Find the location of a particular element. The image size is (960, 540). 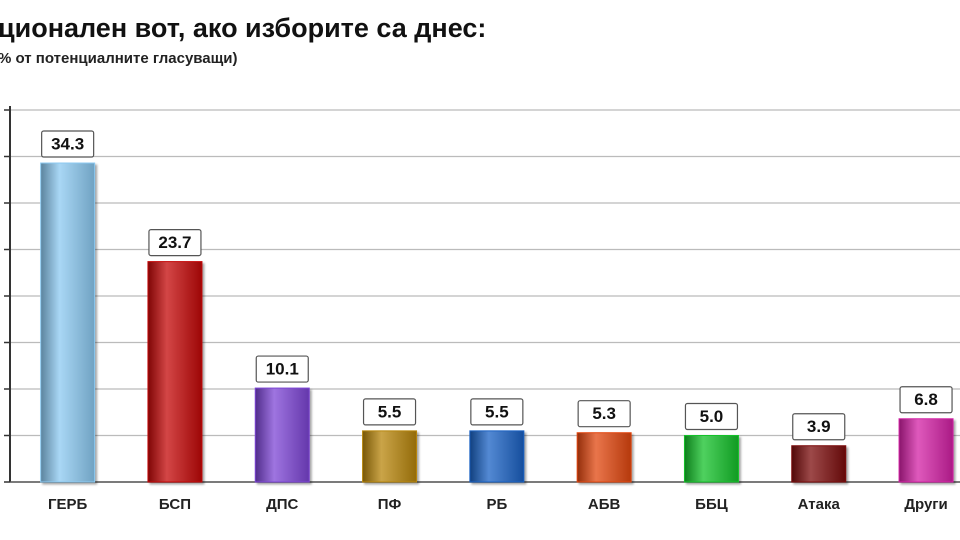

value-label: 6.8 is located at coordinates (926, 399).